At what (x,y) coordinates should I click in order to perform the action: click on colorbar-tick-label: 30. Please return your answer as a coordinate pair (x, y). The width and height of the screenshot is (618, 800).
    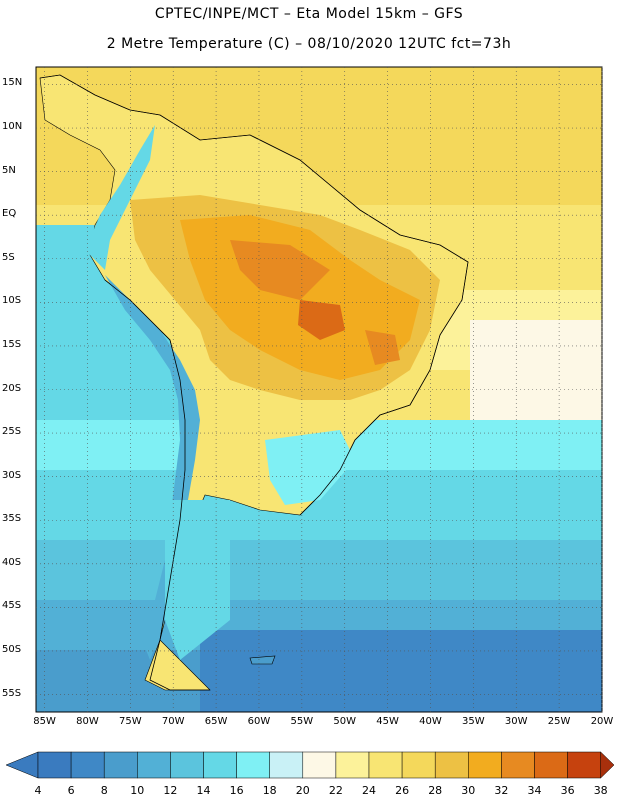
    Looking at the image, I should click on (468, 790).